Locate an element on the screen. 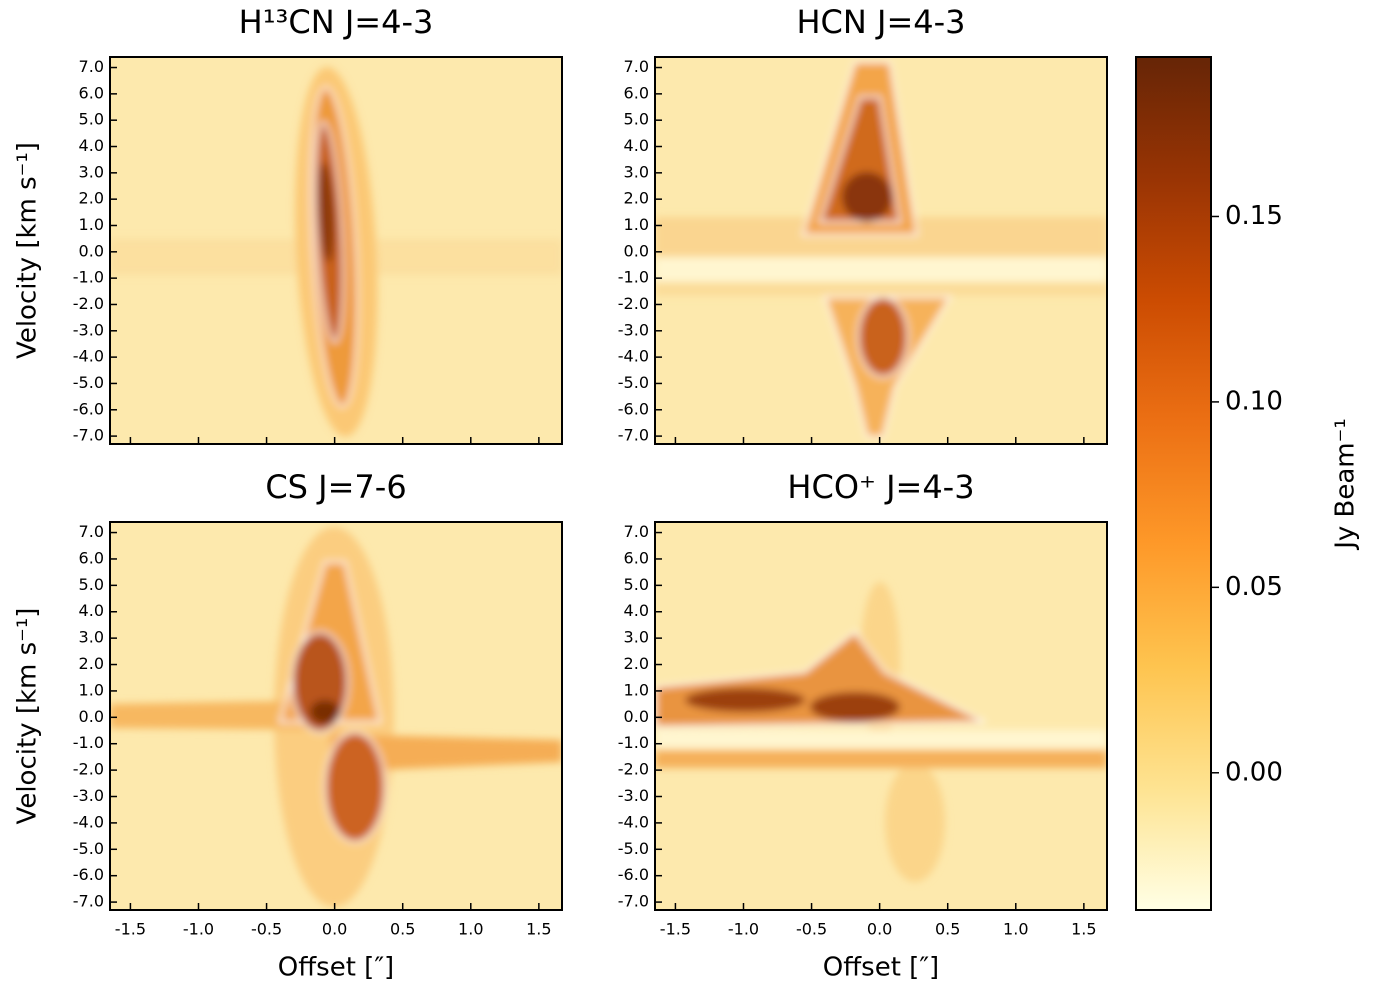 The height and width of the screenshot is (989, 1379). colorbar-tick-label: 0.15 is located at coordinates (1254, 216).